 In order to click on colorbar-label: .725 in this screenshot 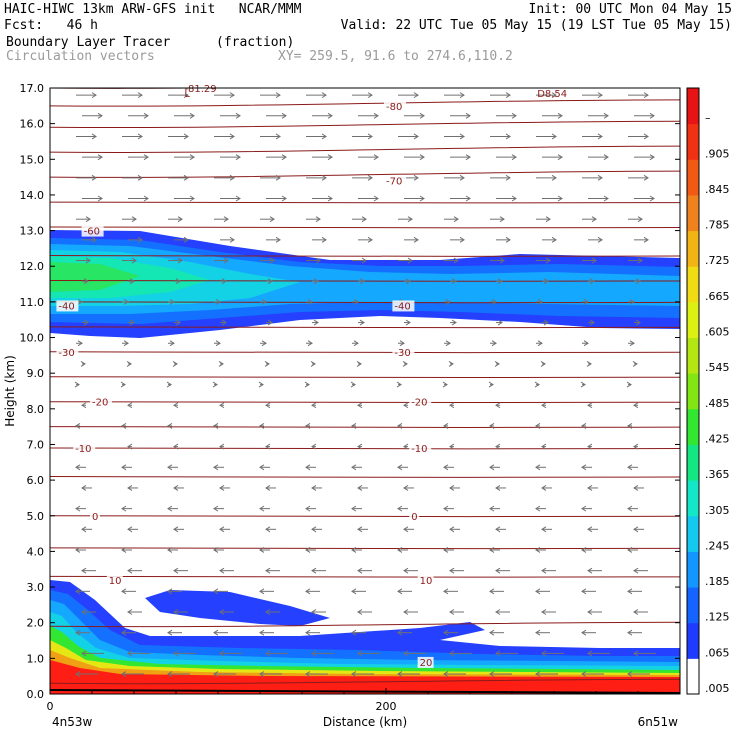, I will do `click(717, 260)`.